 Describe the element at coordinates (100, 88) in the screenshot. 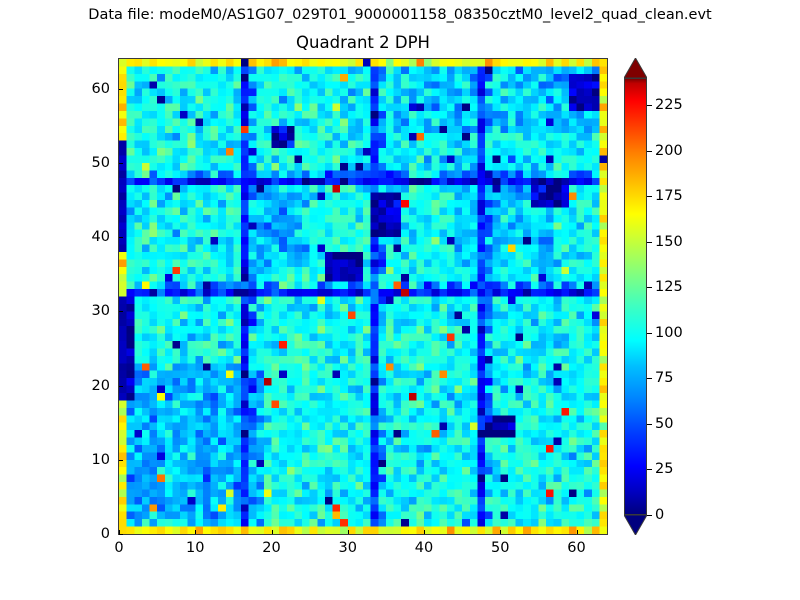

I see `y-tick-label: 60` at that location.